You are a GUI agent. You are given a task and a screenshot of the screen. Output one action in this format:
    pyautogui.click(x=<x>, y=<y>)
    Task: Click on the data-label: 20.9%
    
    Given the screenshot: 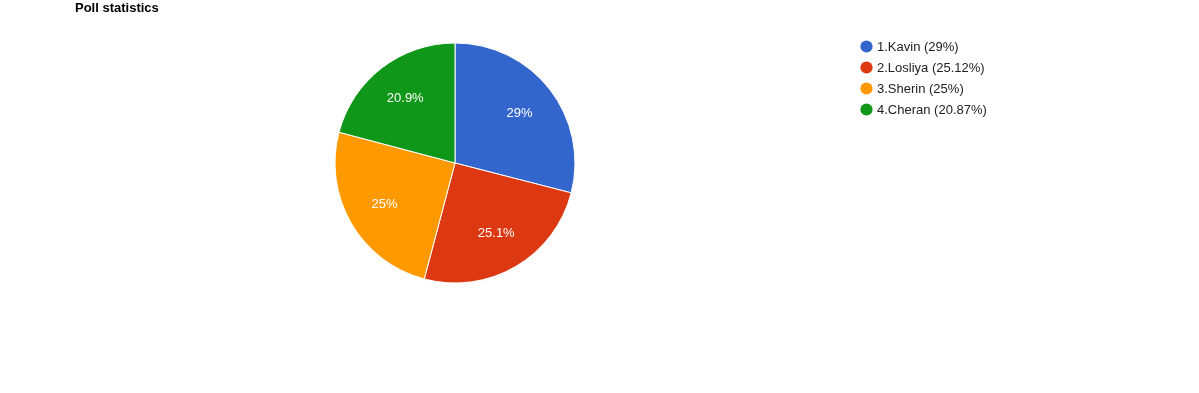 What is the action you would take?
    pyautogui.click(x=405, y=98)
    